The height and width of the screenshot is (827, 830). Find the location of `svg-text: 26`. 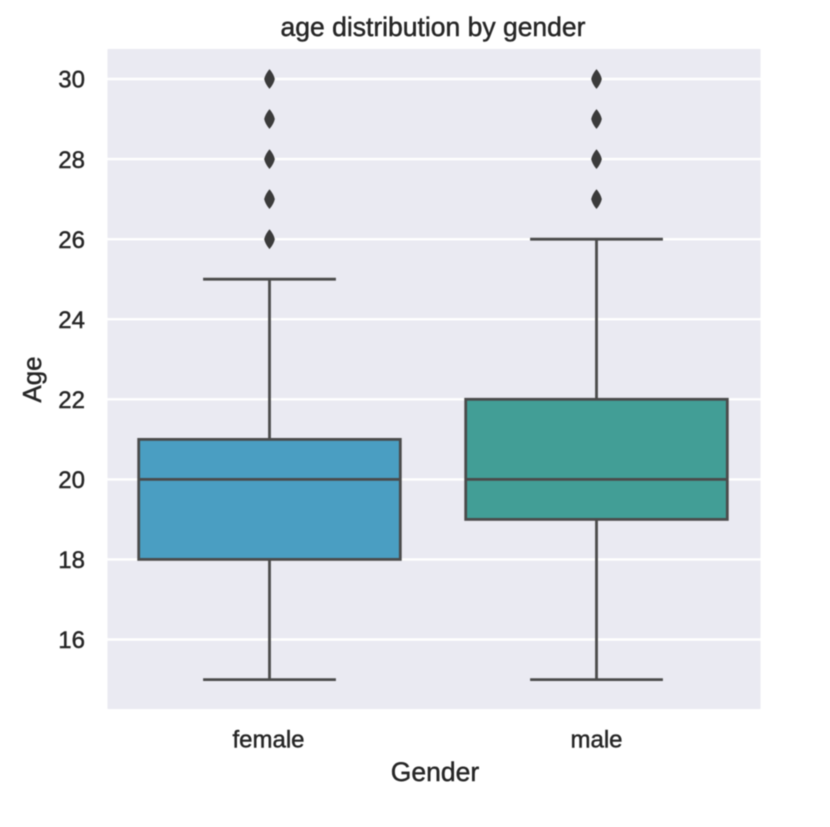

svg-text: 26 is located at coordinates (71, 240).